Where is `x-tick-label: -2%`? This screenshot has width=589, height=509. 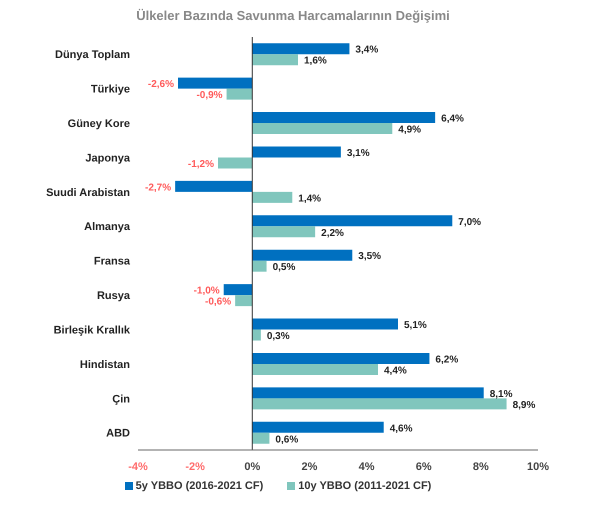 x-tick-label: -2% is located at coordinates (195, 467).